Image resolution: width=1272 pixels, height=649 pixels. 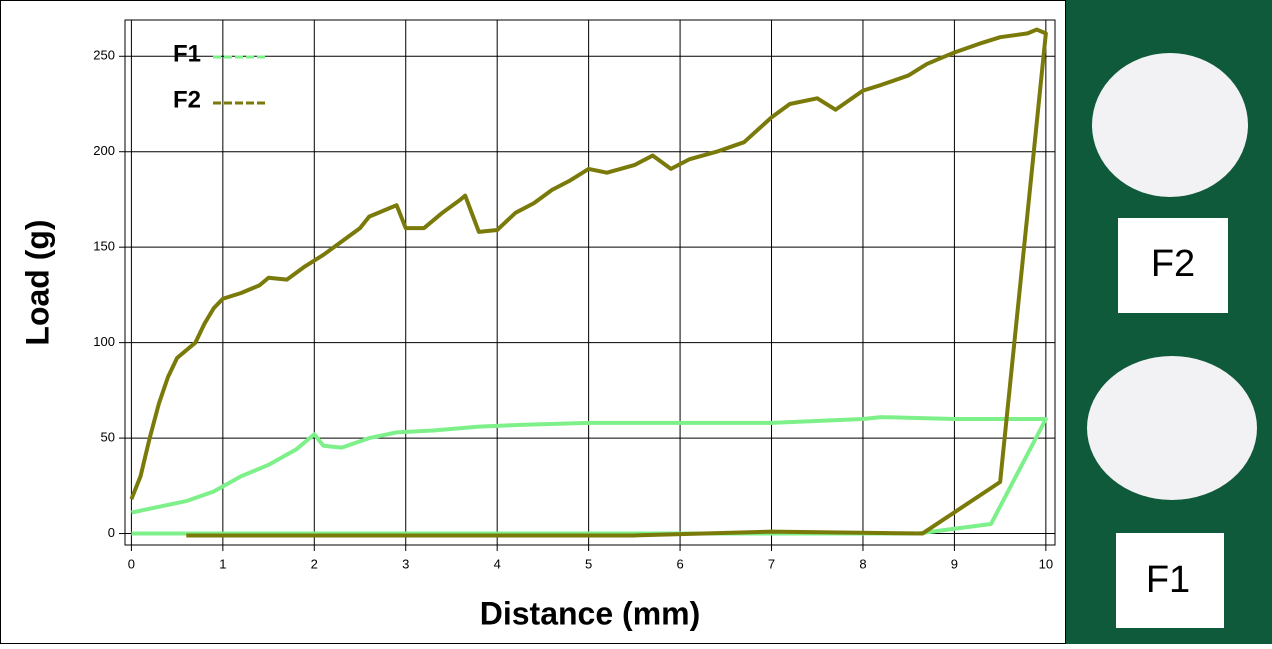 I want to click on x-tick-label: 9, so click(x=954, y=563).